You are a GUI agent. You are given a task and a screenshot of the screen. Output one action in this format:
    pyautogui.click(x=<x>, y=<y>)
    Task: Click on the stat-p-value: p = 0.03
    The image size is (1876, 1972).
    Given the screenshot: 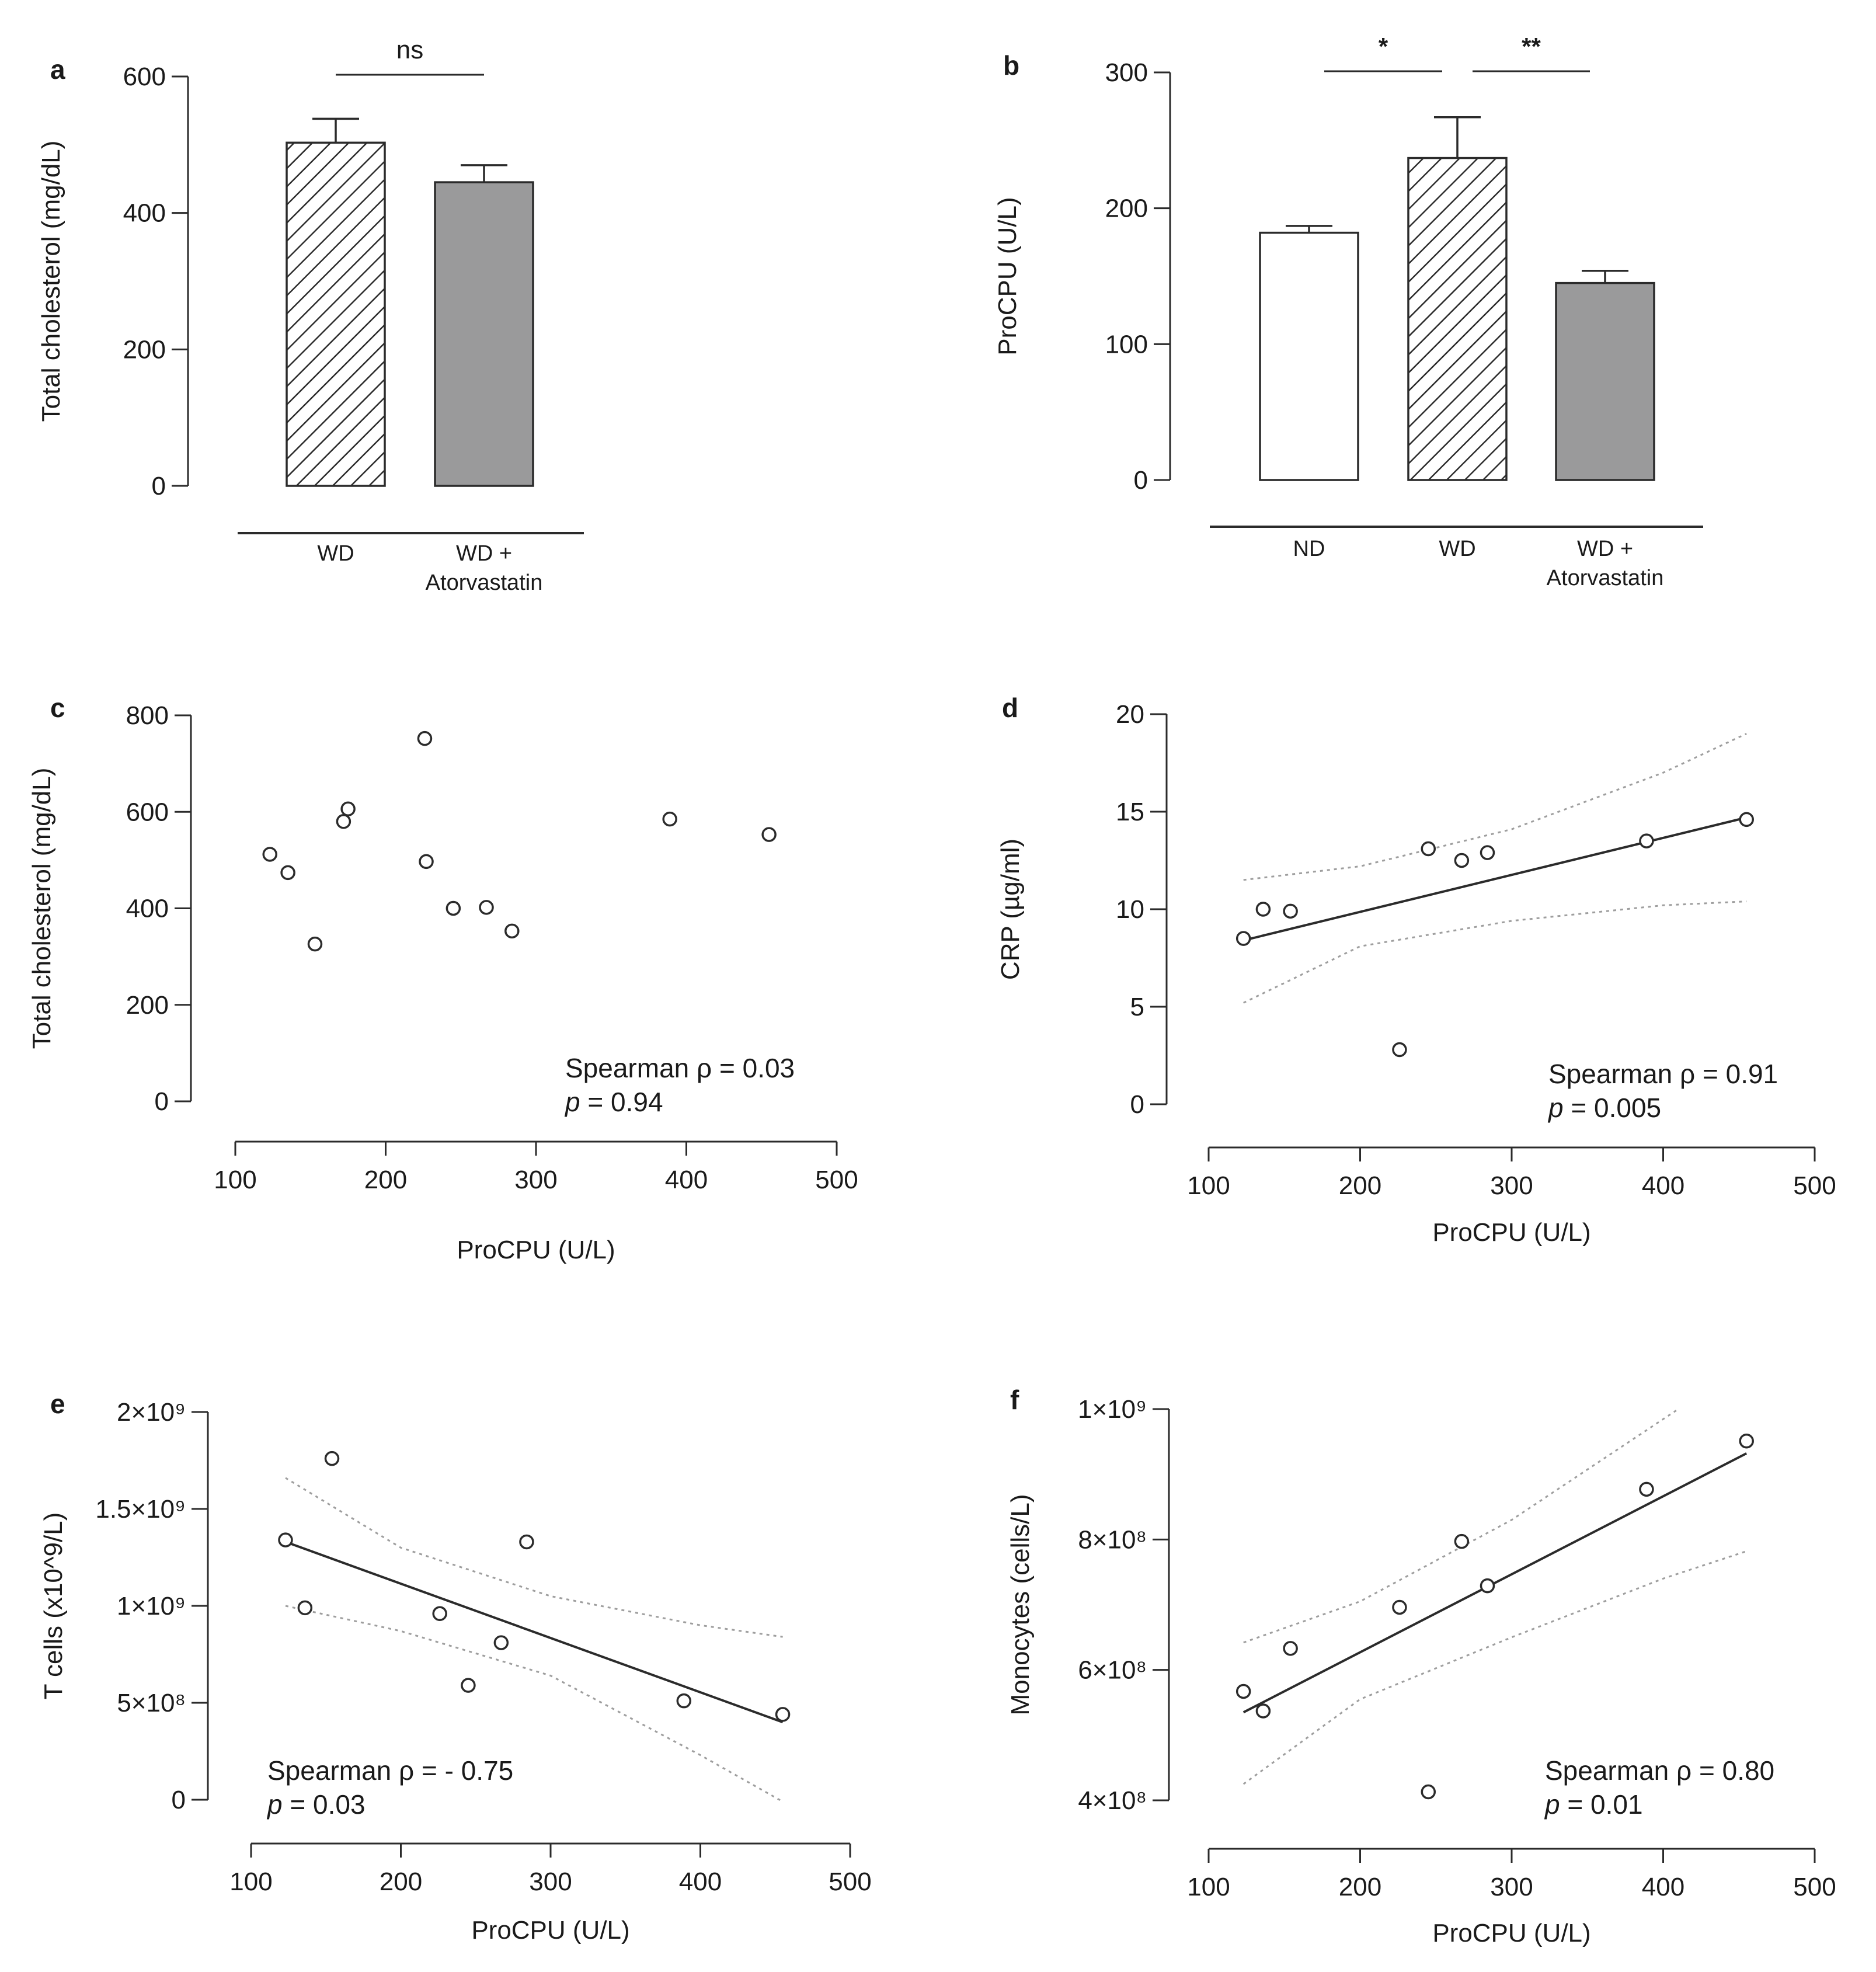 What is the action you would take?
    pyautogui.click(x=316, y=1804)
    